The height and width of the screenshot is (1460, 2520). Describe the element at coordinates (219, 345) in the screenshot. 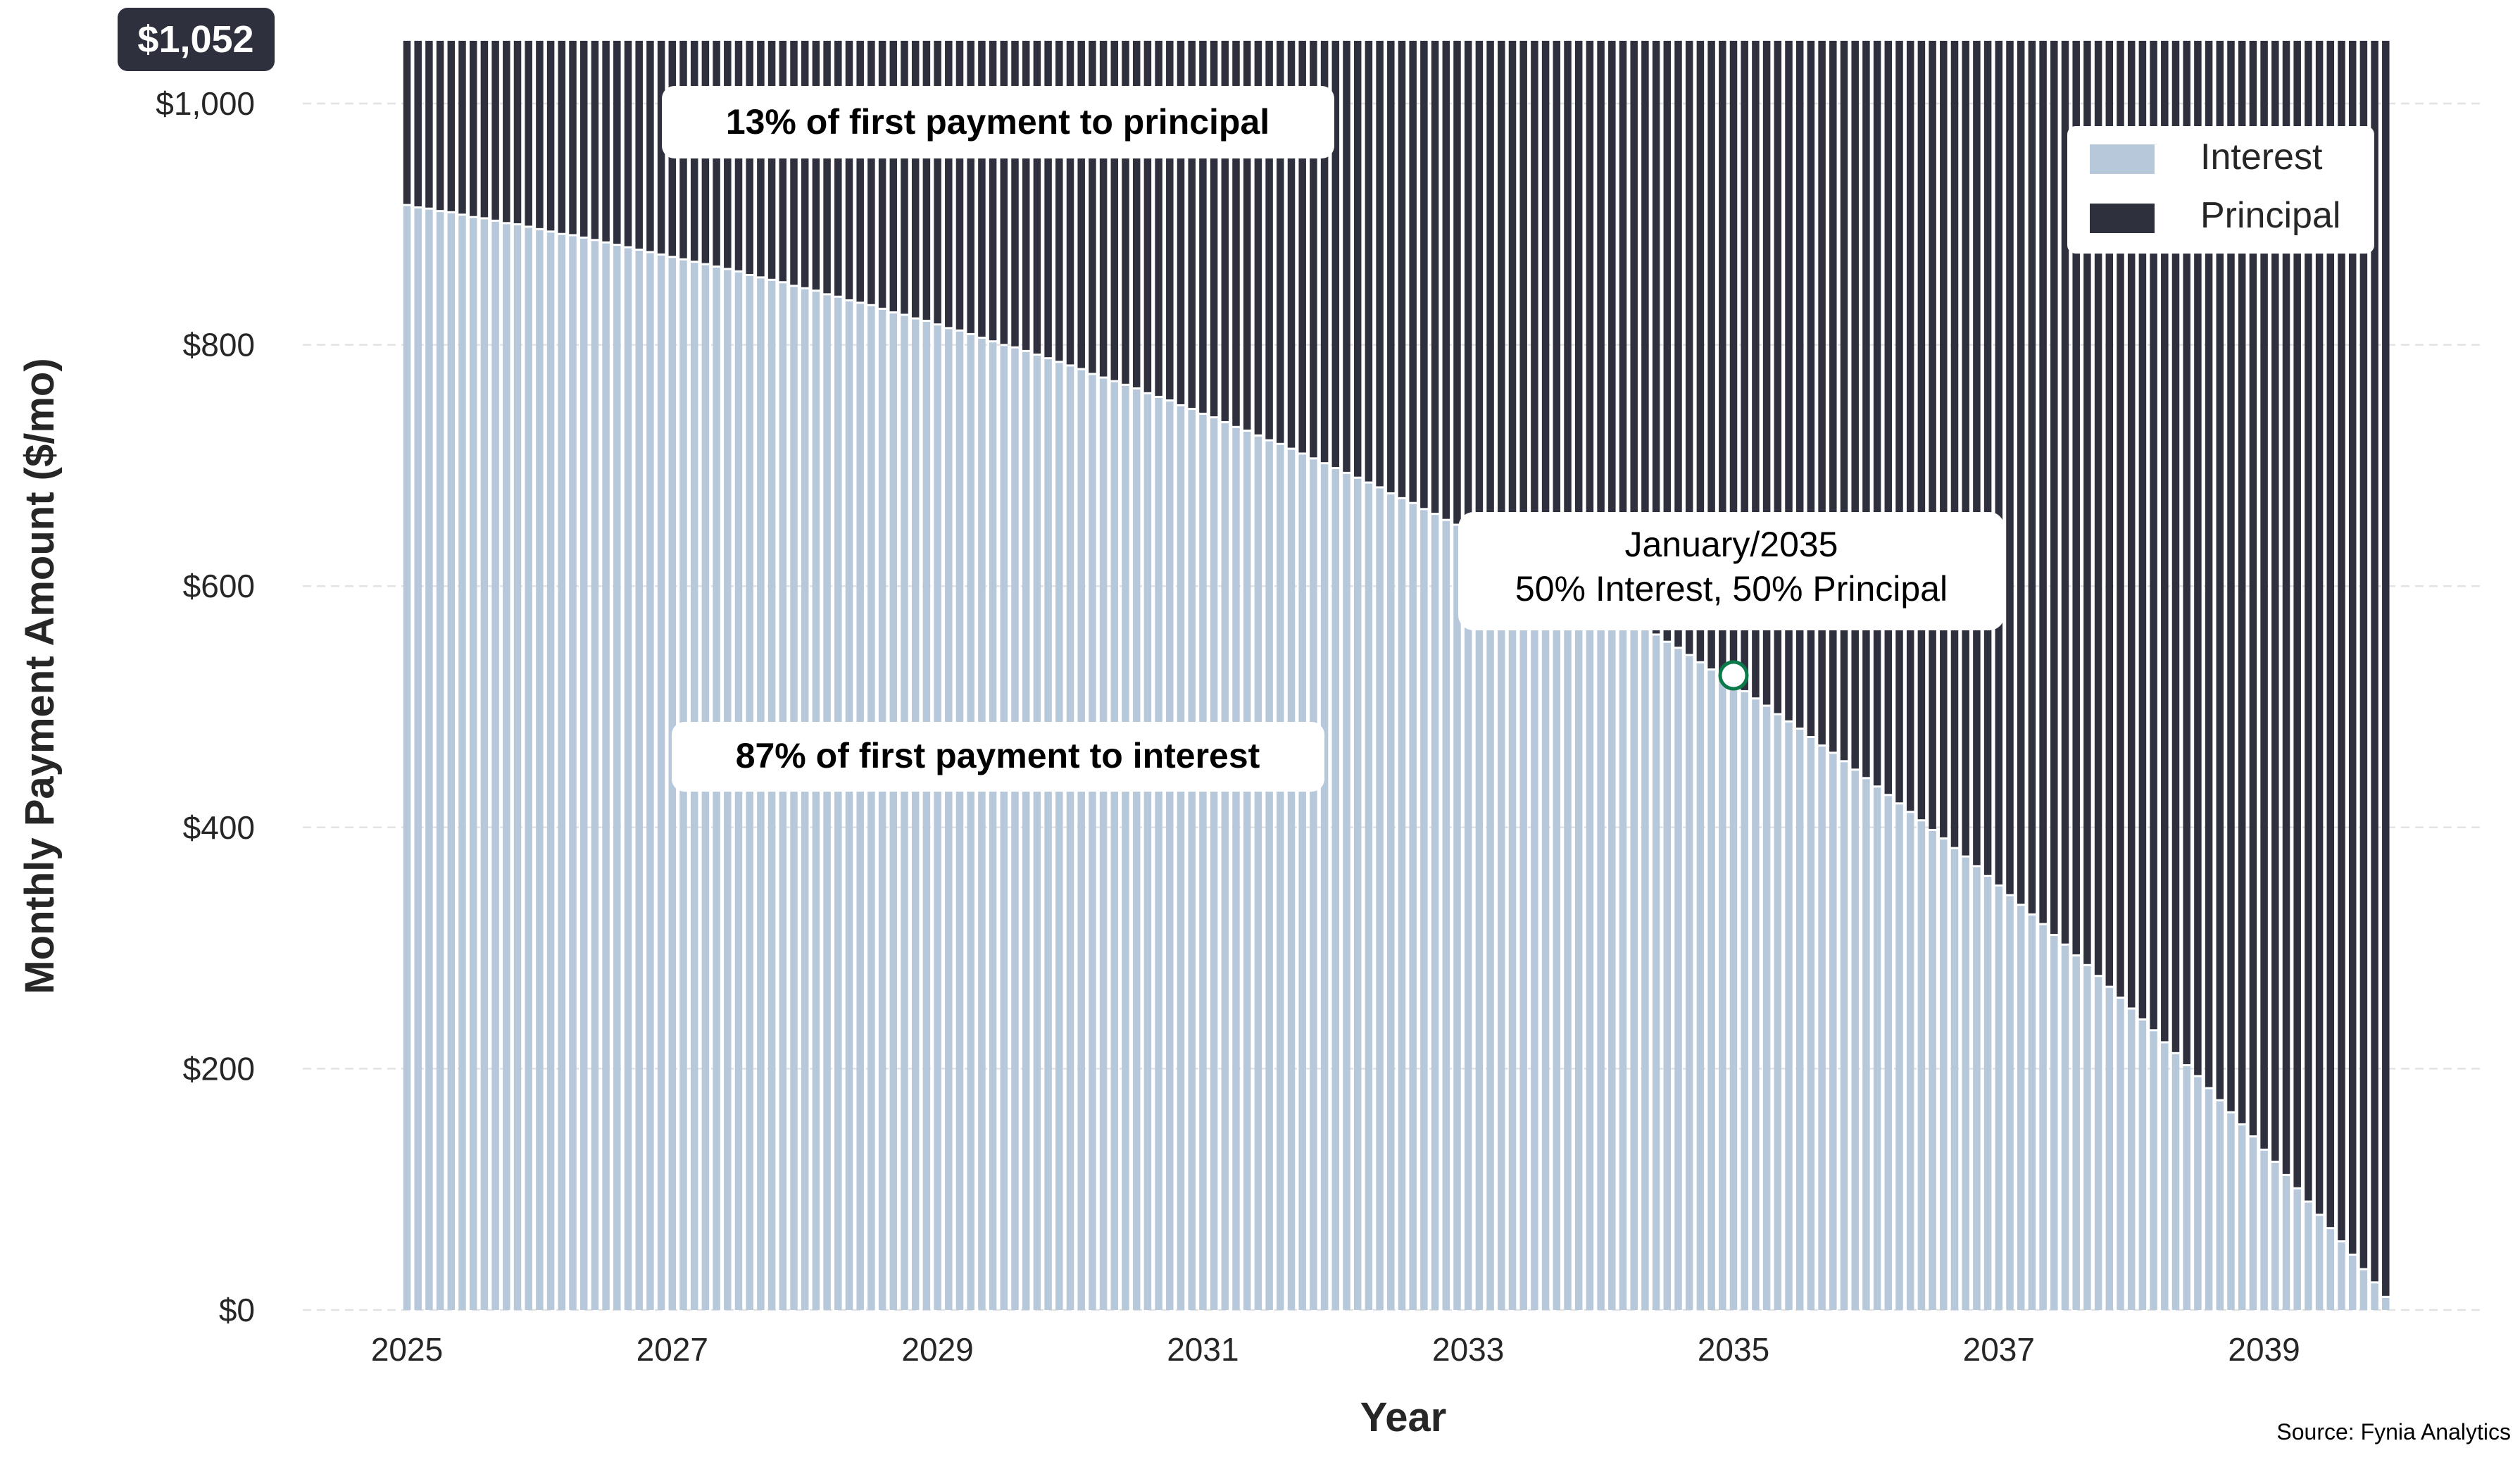

I see `y-tick-label: $800` at that location.